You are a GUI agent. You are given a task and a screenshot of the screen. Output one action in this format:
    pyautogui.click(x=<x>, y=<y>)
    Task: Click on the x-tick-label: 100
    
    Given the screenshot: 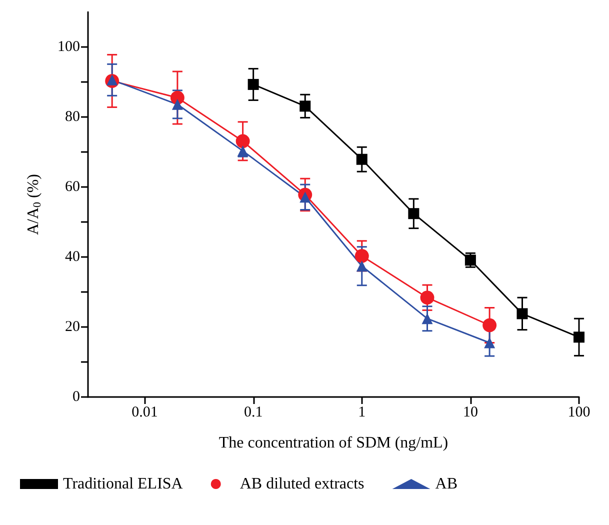 What is the action you would take?
    pyautogui.click(x=579, y=412)
    